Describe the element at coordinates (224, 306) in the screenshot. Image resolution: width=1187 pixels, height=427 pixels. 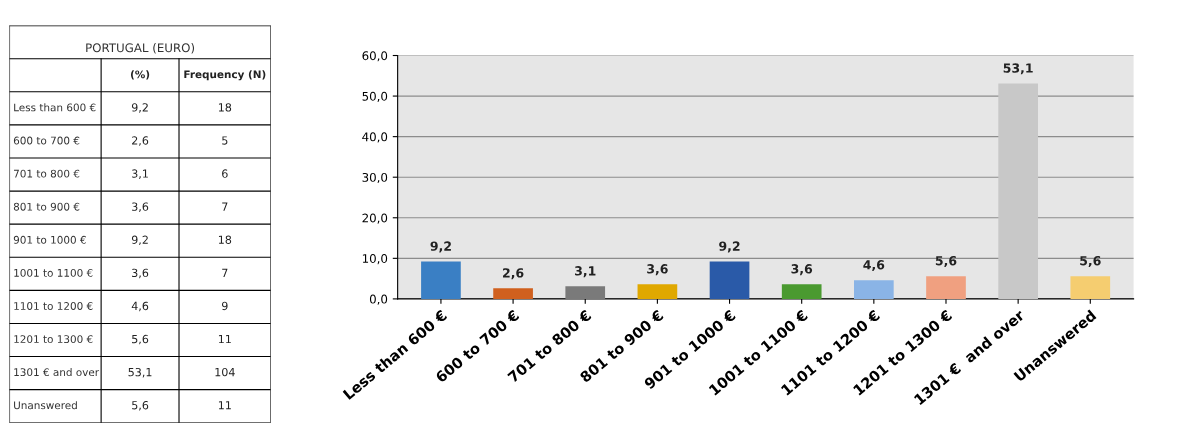
I see `text: 9` at that location.